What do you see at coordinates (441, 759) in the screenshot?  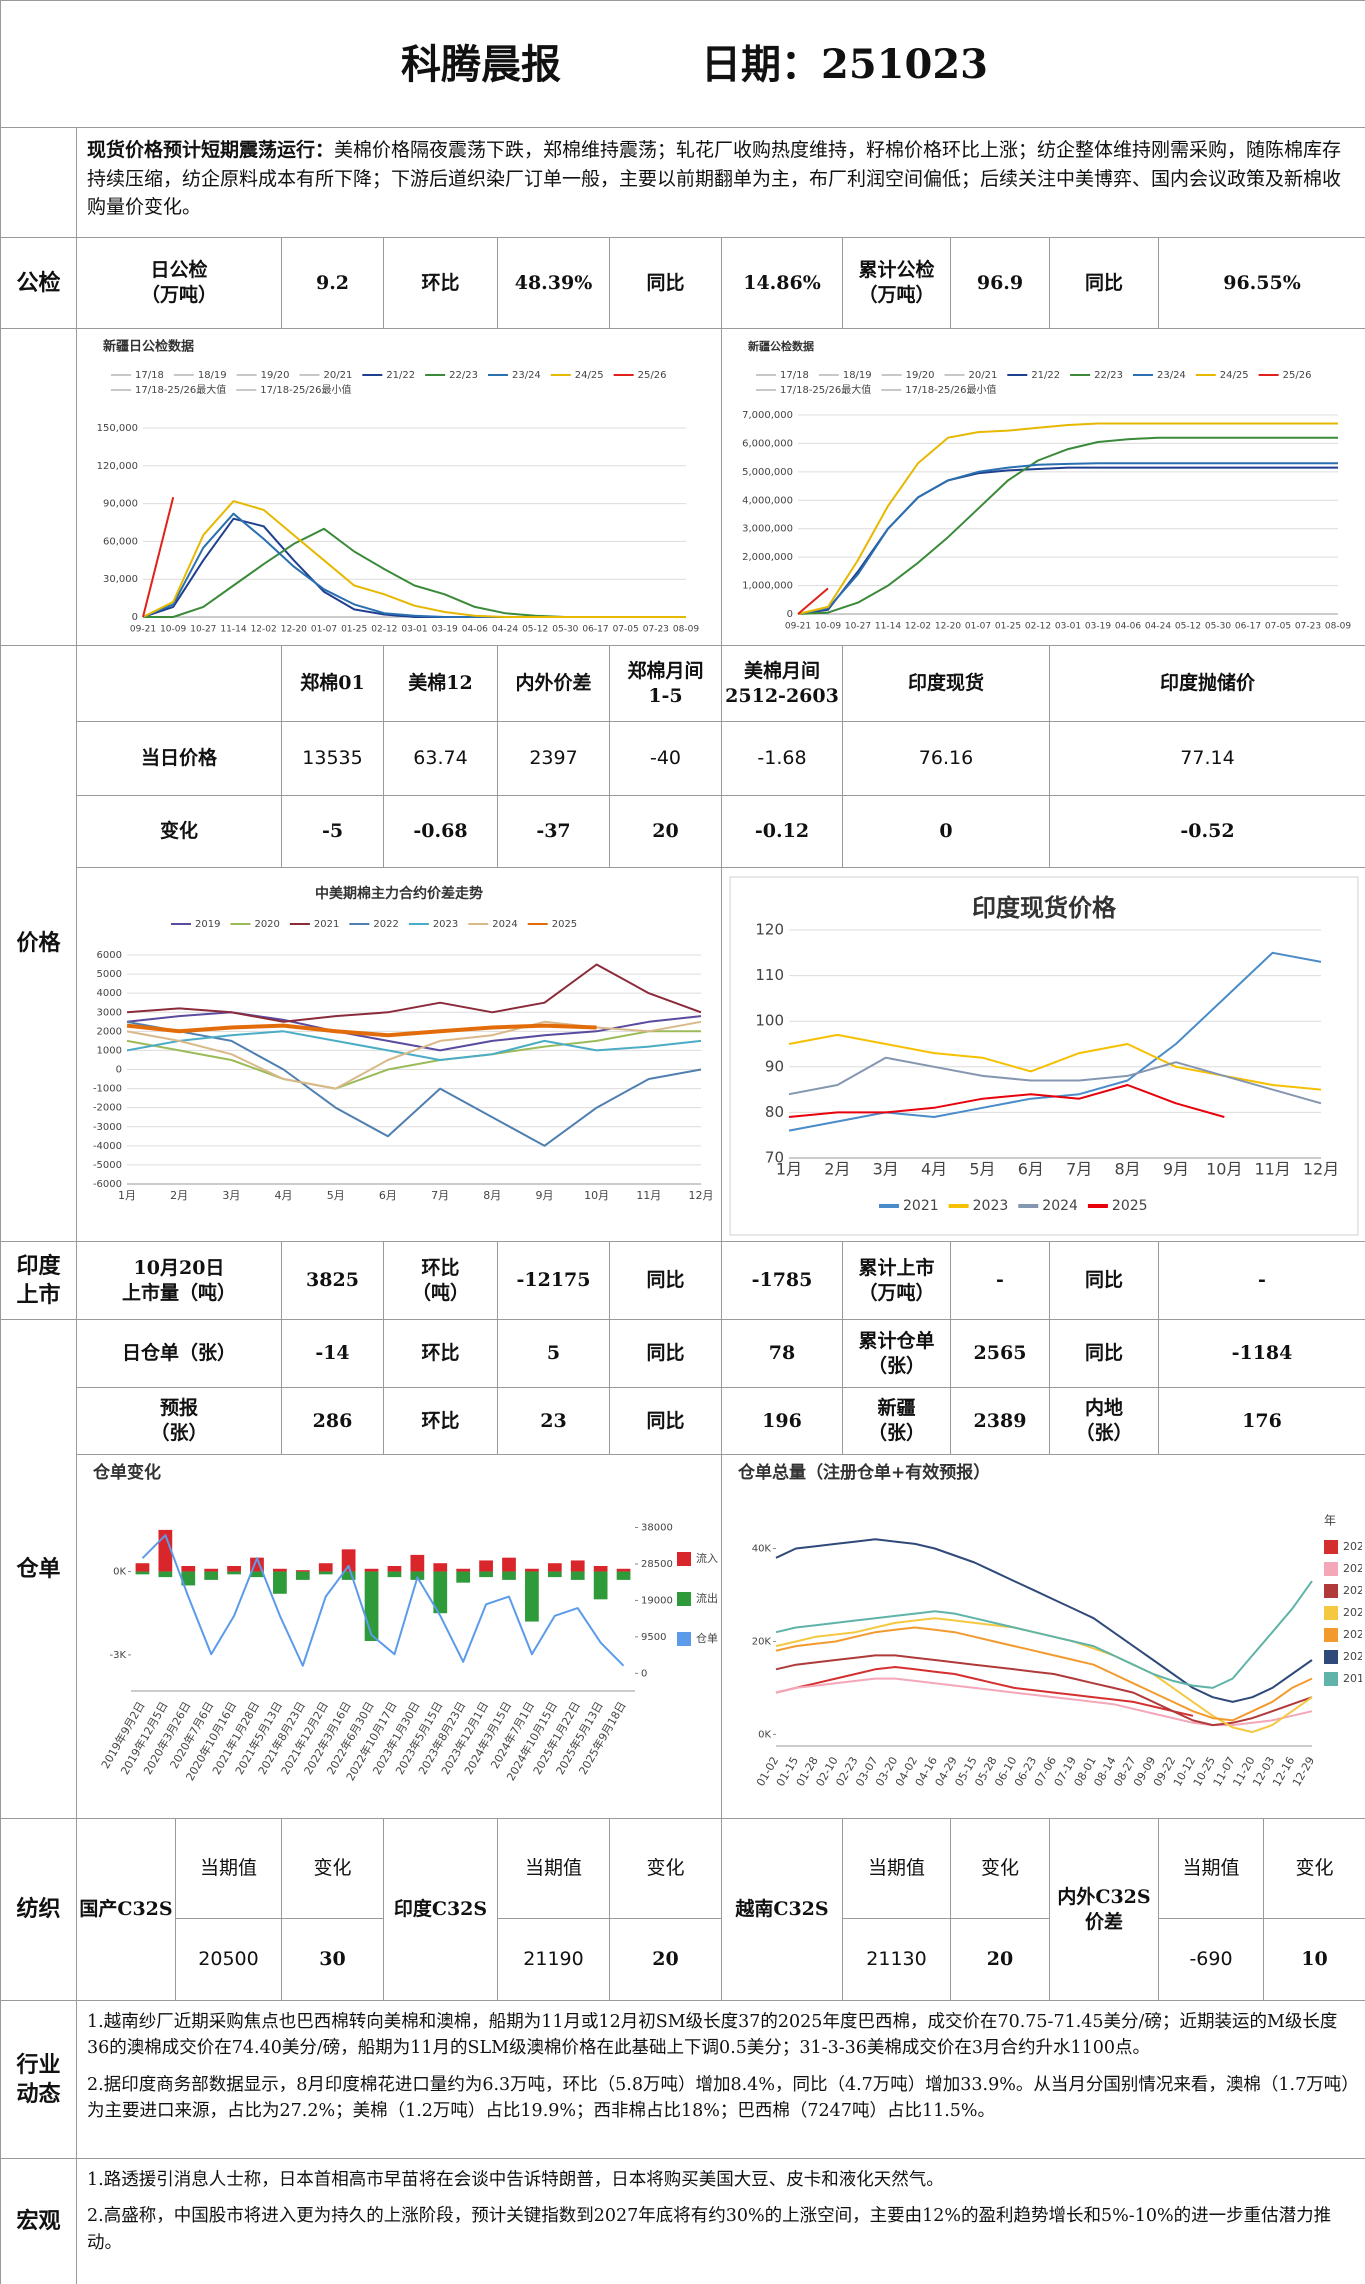 I see `table-cell: 63.74` at bounding box center [441, 759].